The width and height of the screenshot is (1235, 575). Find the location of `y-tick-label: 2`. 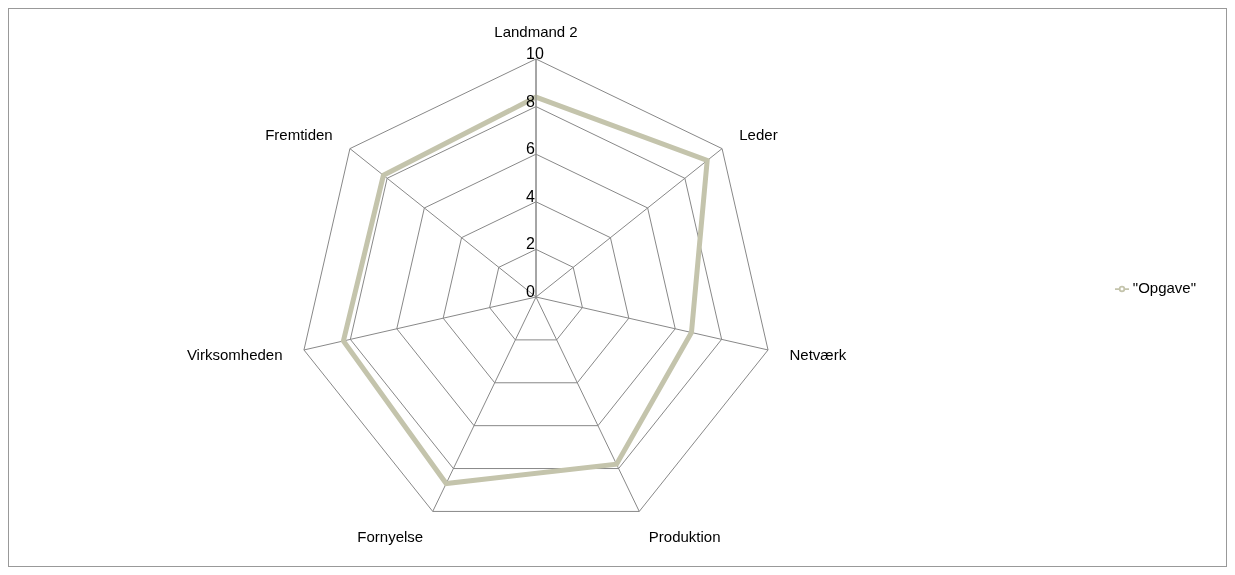

y-tick-label: 2 is located at coordinates (530, 244).